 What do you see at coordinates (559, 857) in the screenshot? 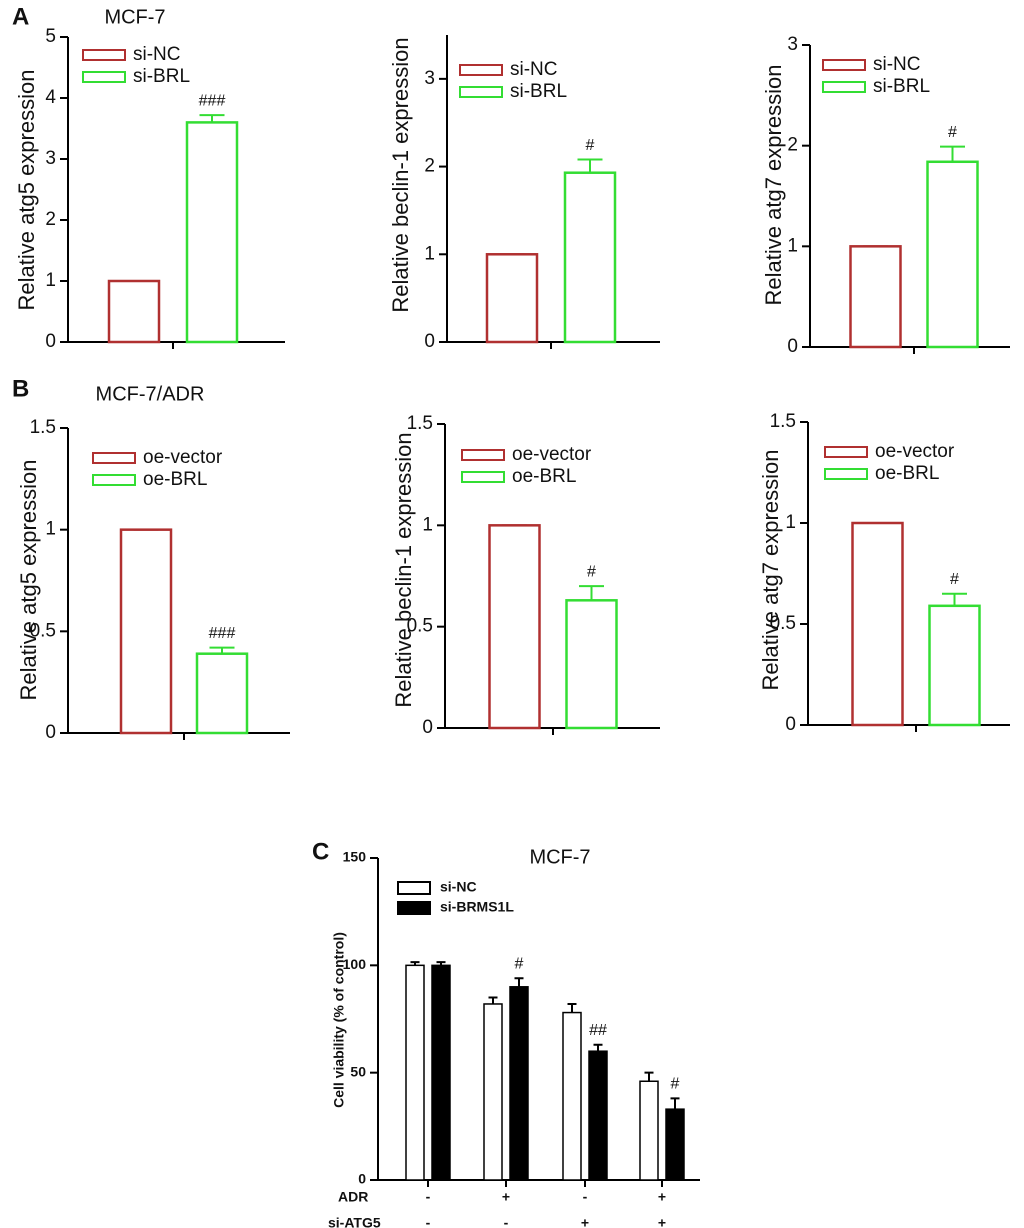
I see `chart-title: MCF-7` at bounding box center [559, 857].